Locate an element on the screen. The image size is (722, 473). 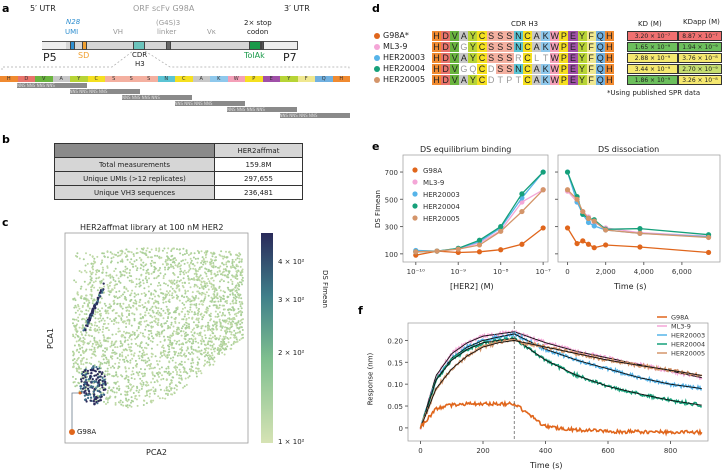
residue: C is located at coordinates (527, 36).